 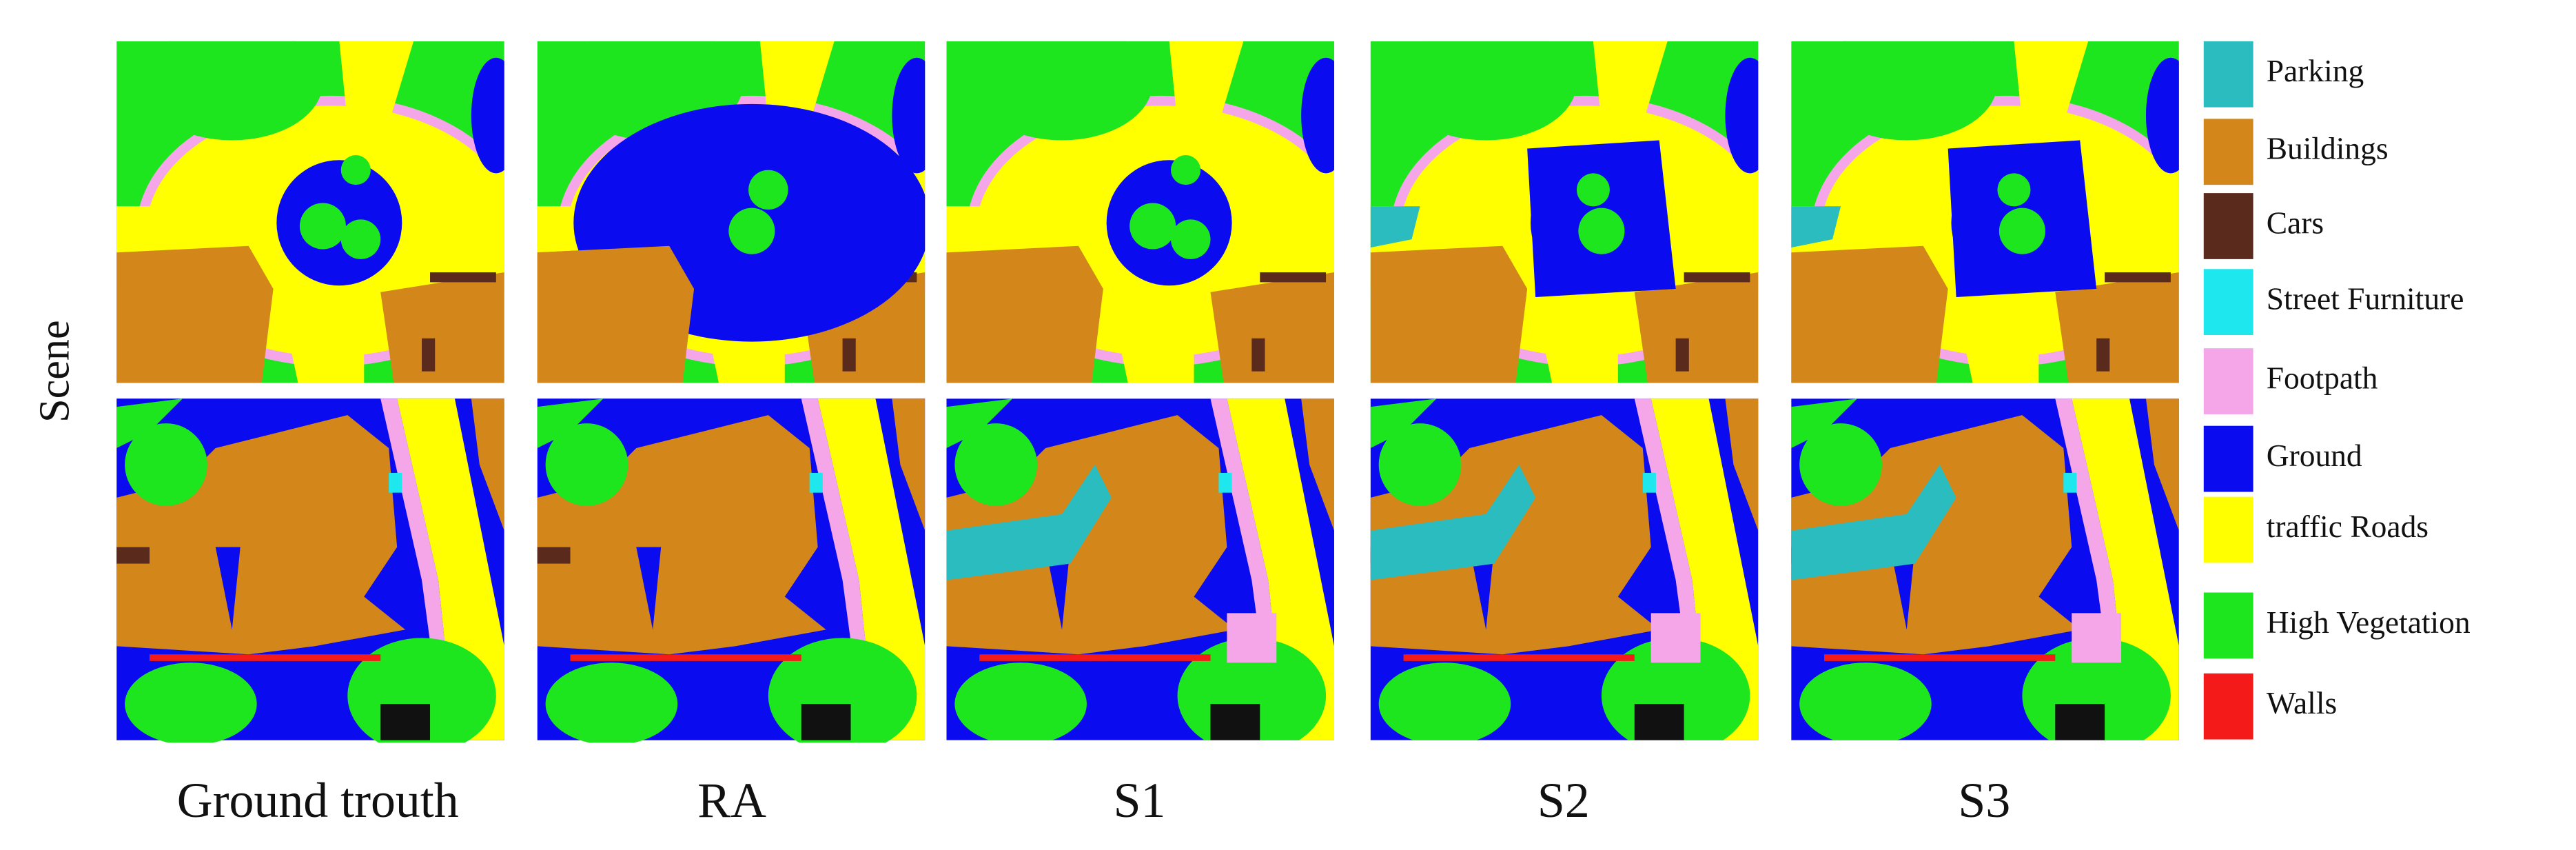 What do you see at coordinates (2369, 622) in the screenshot?
I see `legend-label: High Vegetation` at bounding box center [2369, 622].